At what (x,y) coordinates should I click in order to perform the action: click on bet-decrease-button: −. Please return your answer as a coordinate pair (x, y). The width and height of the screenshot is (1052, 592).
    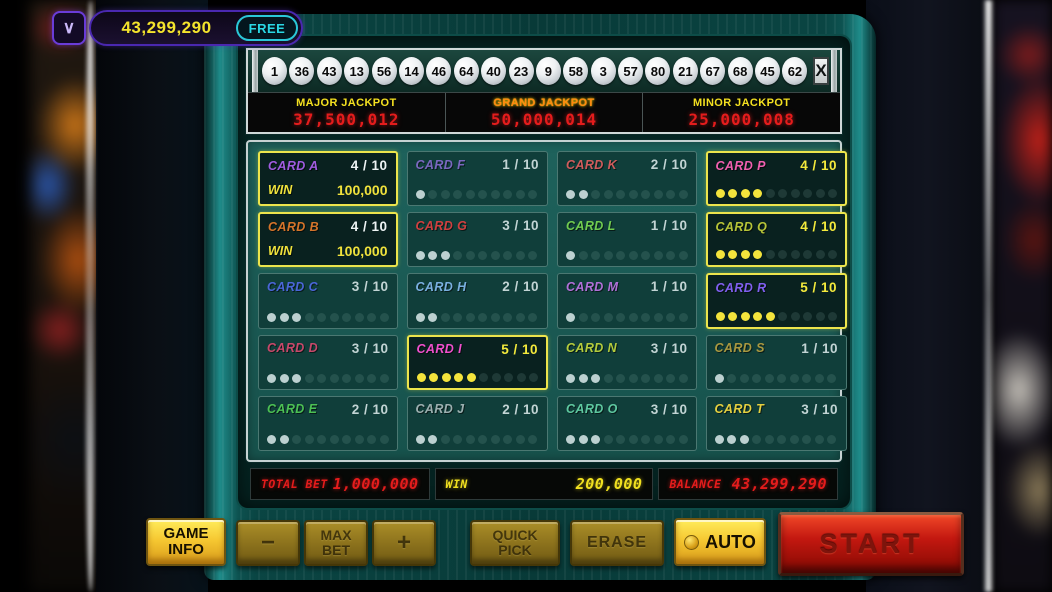
    Looking at the image, I should click on (268, 543).